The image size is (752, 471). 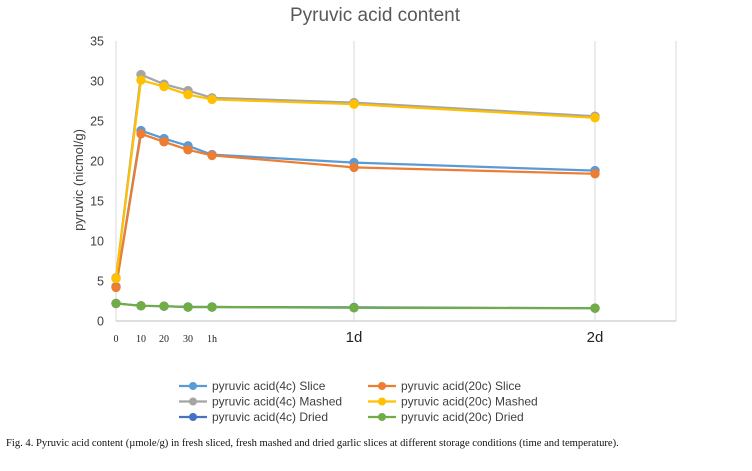 I want to click on y-axis-label: pyruvic (nicmol/g), so click(x=78, y=180).